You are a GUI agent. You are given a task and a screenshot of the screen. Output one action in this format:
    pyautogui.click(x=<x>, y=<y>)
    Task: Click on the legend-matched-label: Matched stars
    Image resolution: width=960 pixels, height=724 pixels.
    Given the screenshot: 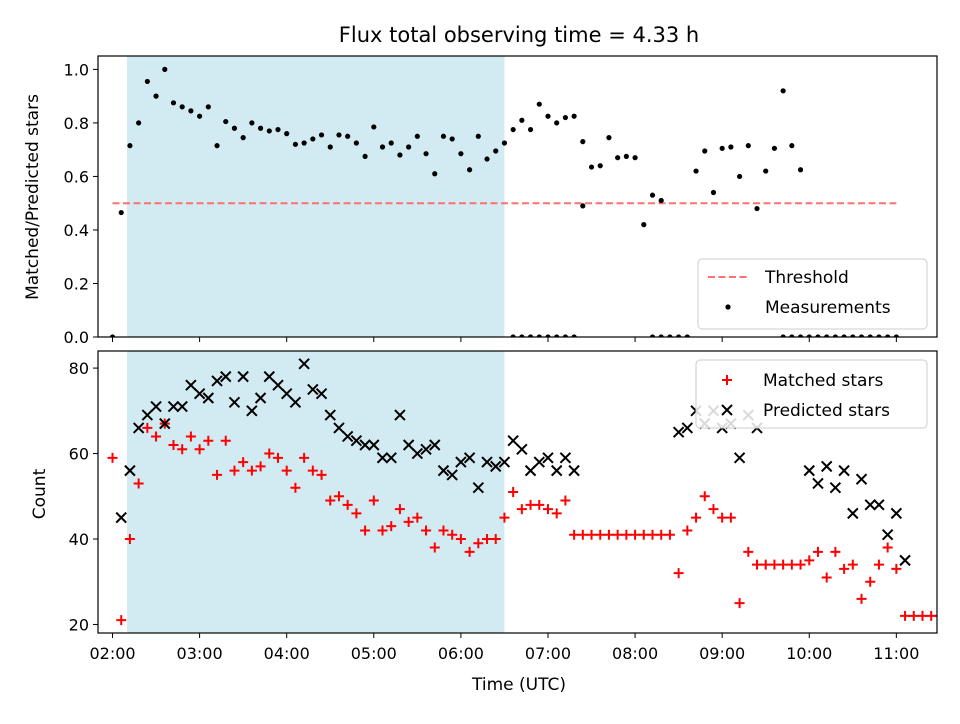 What is the action you would take?
    pyautogui.click(x=823, y=381)
    